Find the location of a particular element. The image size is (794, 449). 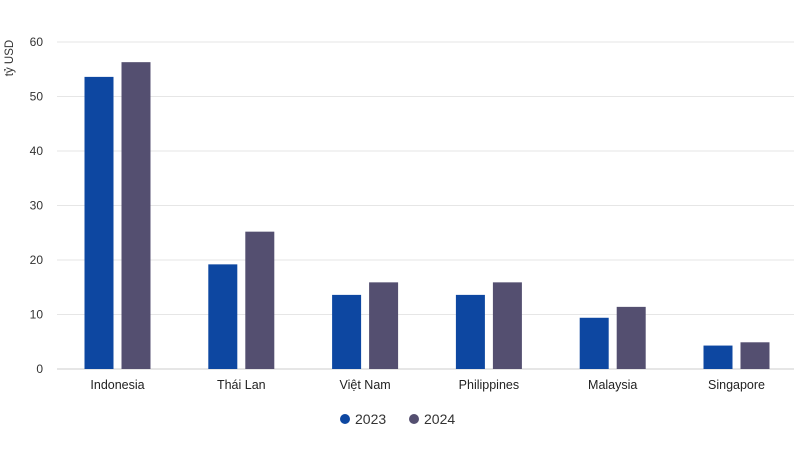

y-tick-label: 10 is located at coordinates (37, 315).